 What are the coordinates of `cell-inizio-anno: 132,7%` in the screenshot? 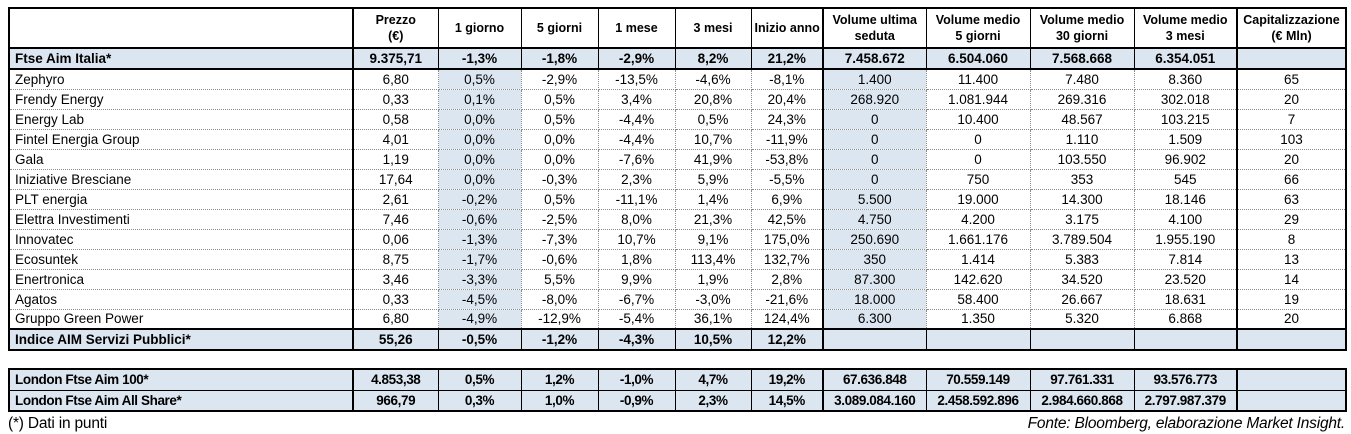 It's located at (787, 259).